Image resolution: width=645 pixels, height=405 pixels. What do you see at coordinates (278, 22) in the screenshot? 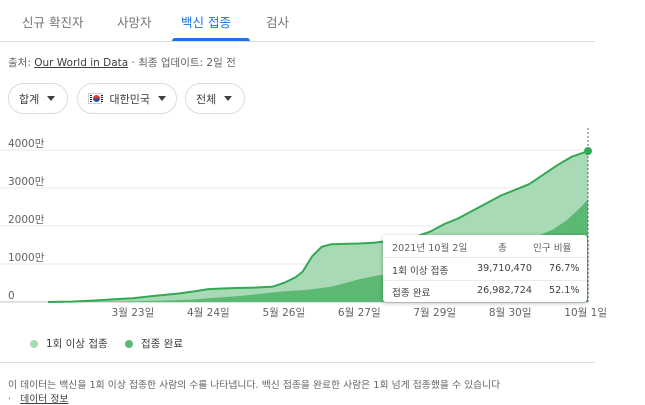
I see `tab-tests: 검사` at bounding box center [278, 22].